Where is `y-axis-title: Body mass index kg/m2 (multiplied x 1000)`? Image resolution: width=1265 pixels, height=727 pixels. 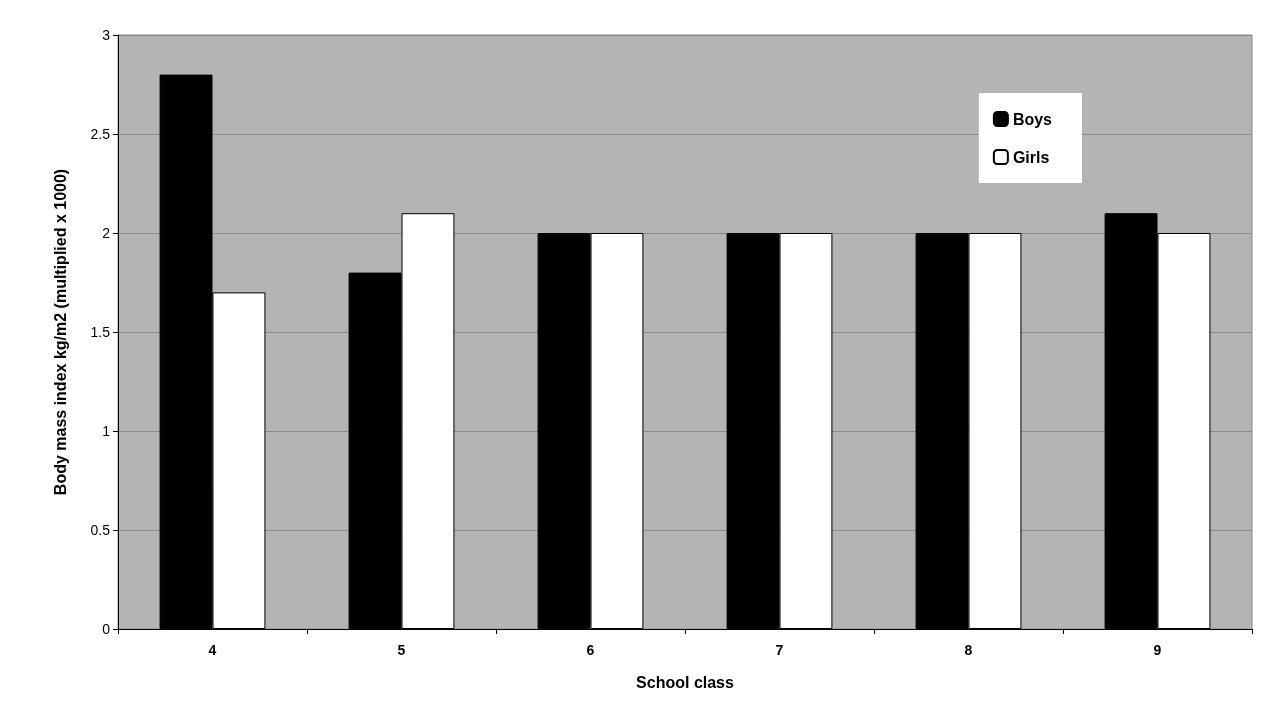
y-axis-title: Body mass index kg/m2 (multiplied x 1000) is located at coordinates (60, 332).